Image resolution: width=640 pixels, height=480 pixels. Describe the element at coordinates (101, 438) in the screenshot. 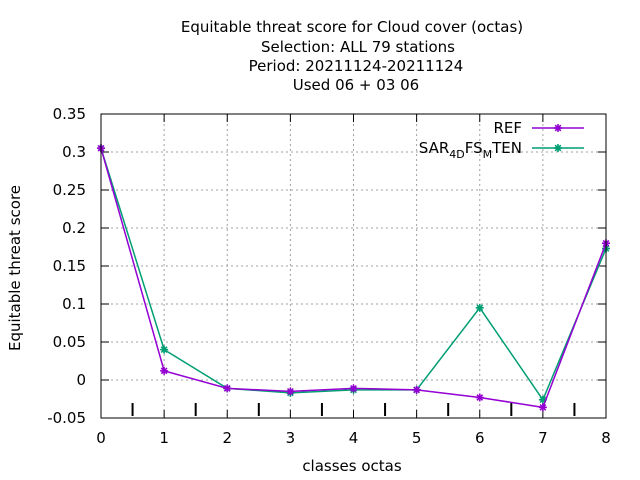

I see `x-tick-label: 0` at that location.